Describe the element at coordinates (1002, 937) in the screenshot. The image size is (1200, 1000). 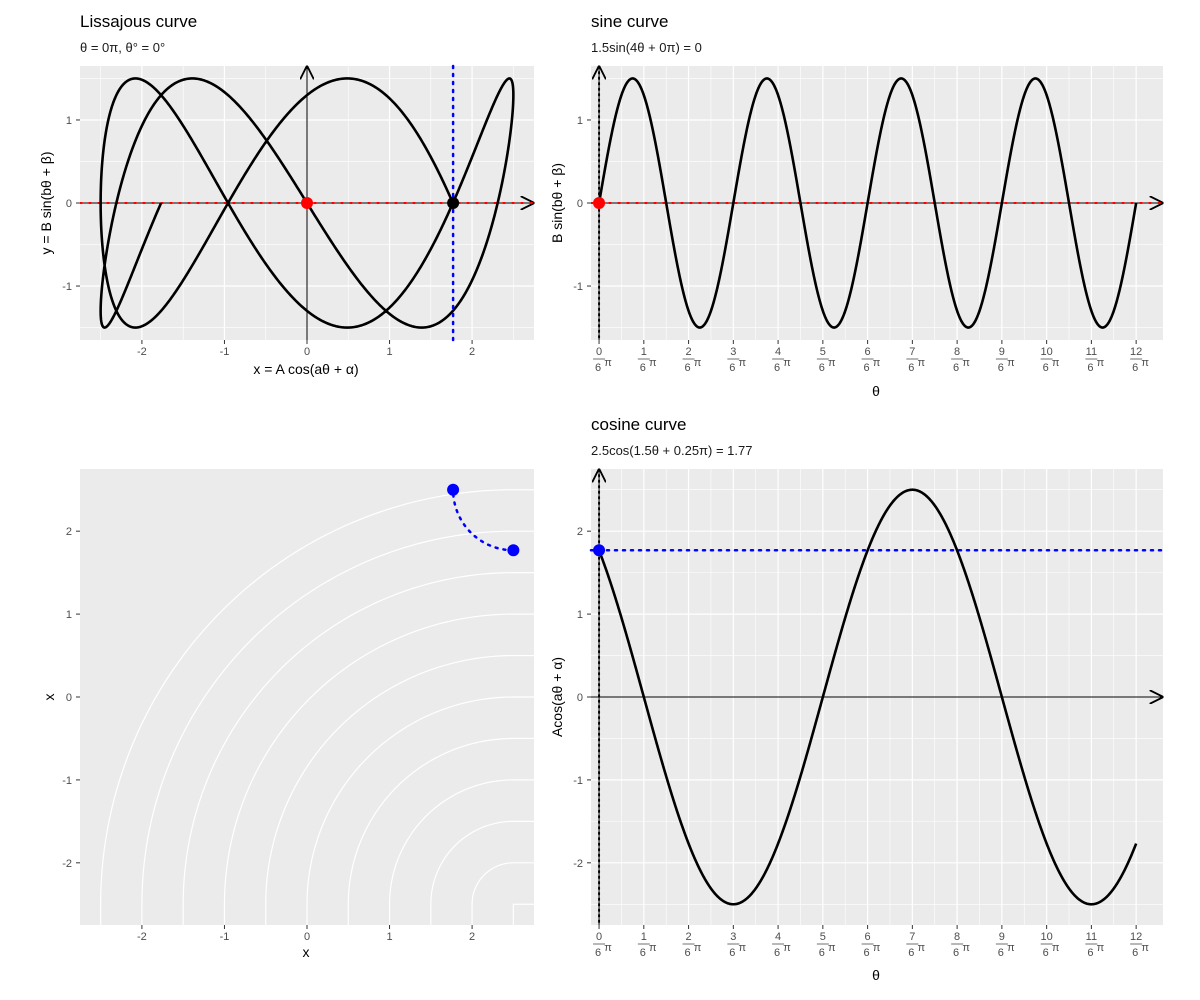
I see `cosine-x-tick-numerator: 9` at that location.